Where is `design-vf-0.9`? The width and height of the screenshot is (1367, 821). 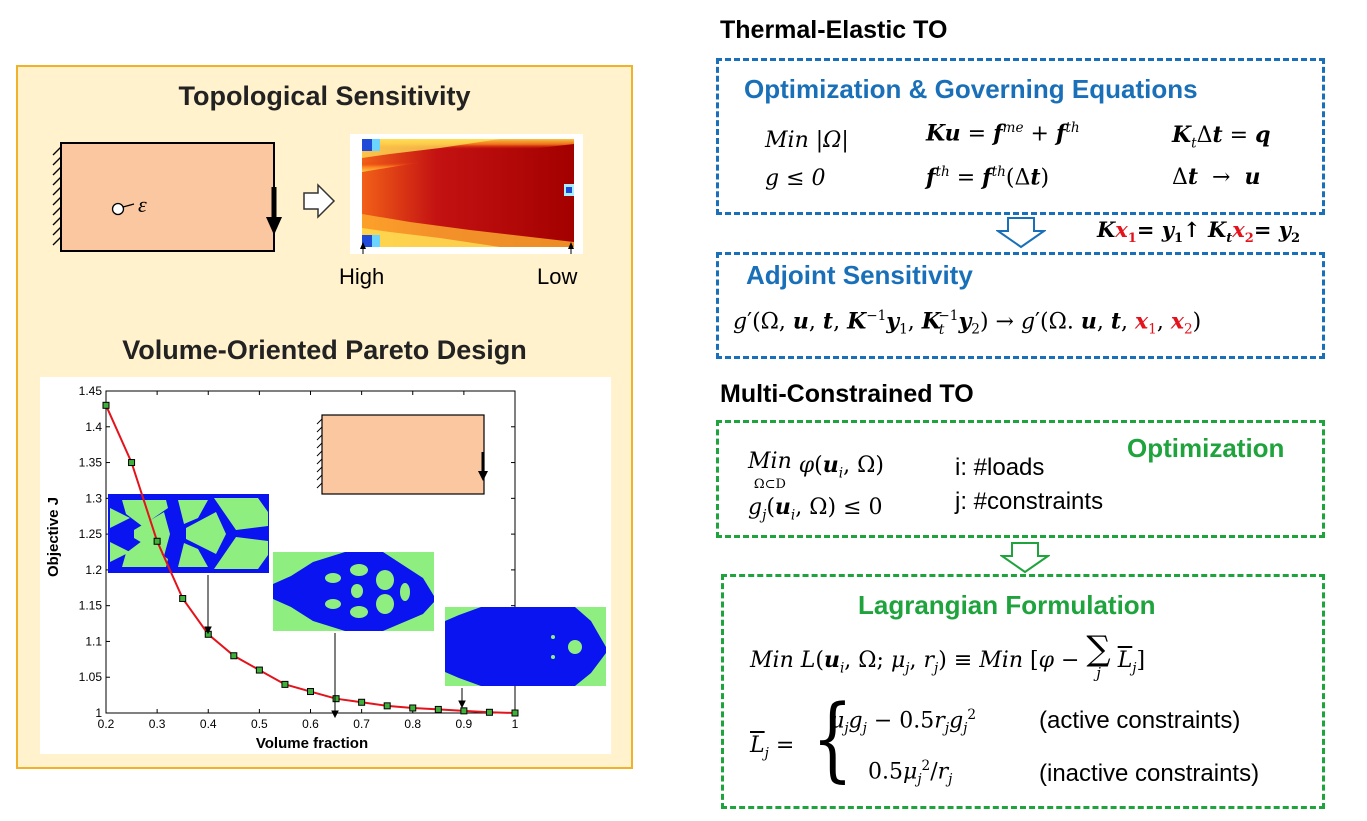
design-vf-0.9 is located at coordinates (525, 646).